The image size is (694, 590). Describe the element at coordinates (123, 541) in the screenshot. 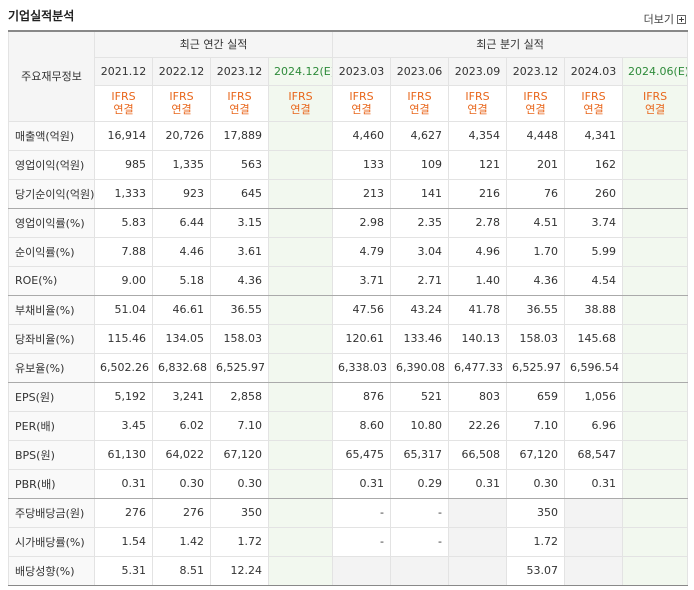

I see `value-cell: 1.54` at that location.